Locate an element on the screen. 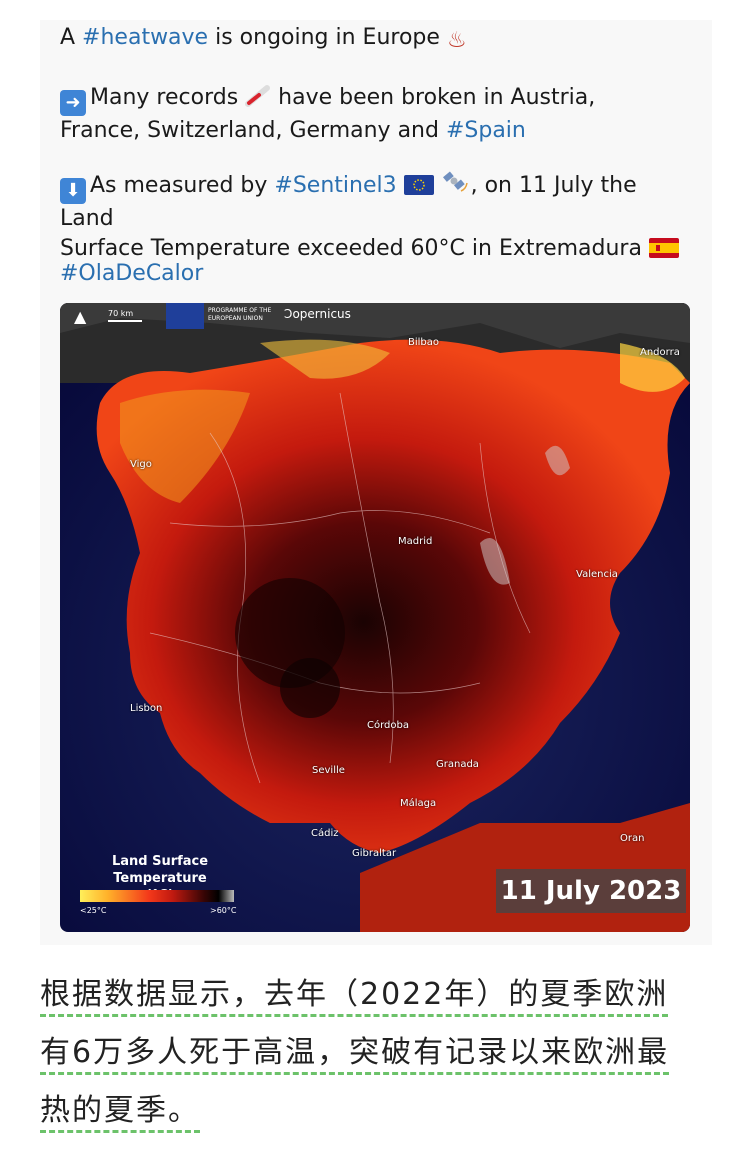 This screenshot has width=750, height=1158. city-label: Oran is located at coordinates (632, 838).